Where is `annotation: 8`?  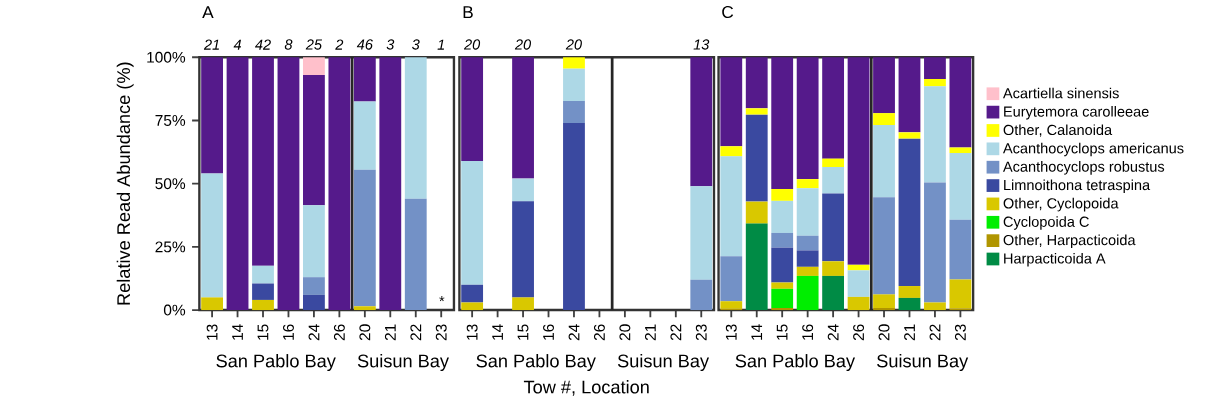
annotation: 8 is located at coordinates (288, 44).